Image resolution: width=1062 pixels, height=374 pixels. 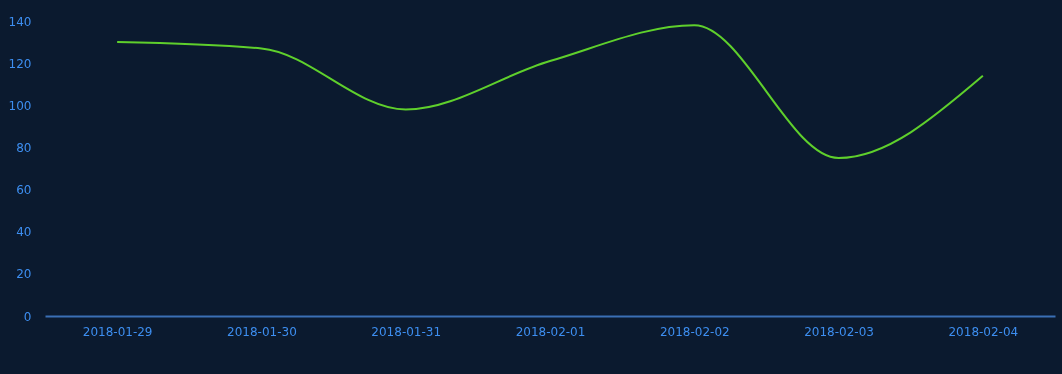 What do you see at coordinates (117, 331) in the screenshot?
I see `x-tick-label: 2018-01-29` at bounding box center [117, 331].